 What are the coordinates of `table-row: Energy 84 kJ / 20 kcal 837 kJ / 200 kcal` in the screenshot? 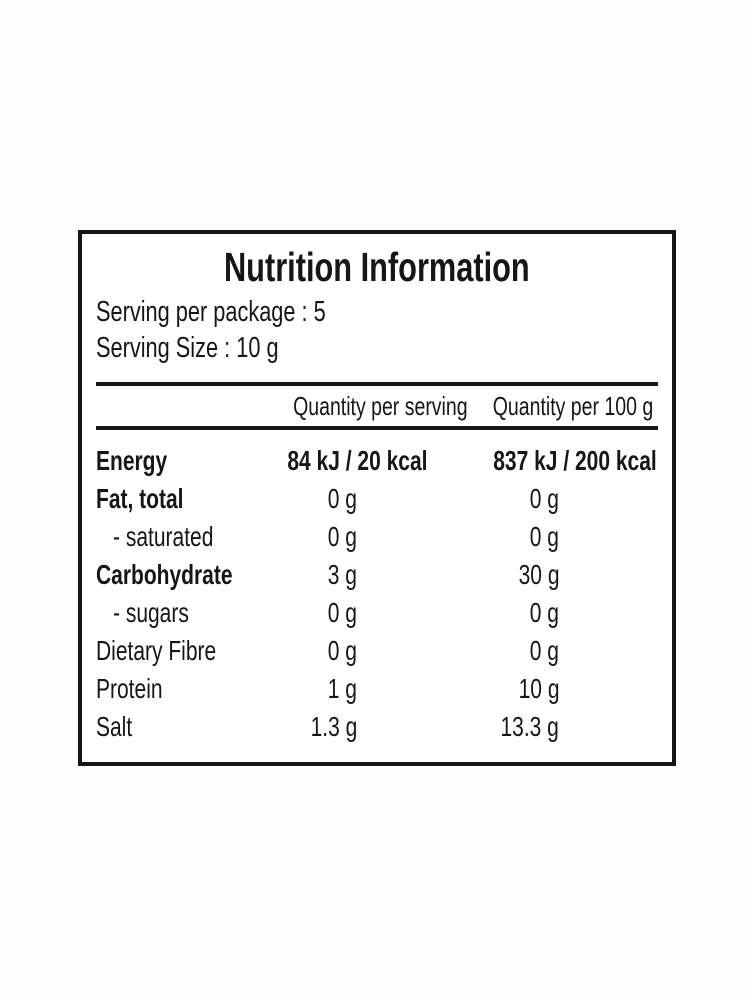 It's located at (377, 461).